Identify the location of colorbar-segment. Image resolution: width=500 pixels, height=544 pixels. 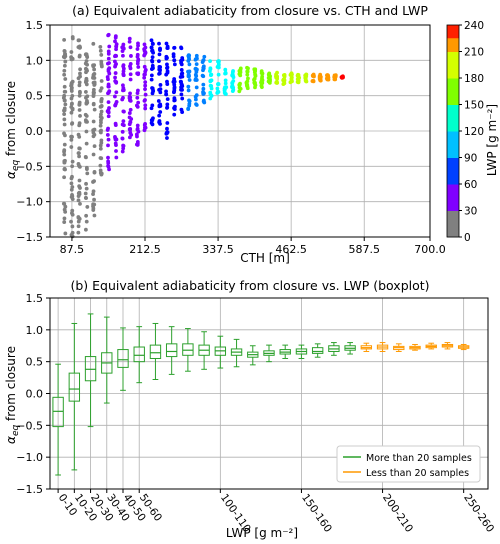
(453, 65).